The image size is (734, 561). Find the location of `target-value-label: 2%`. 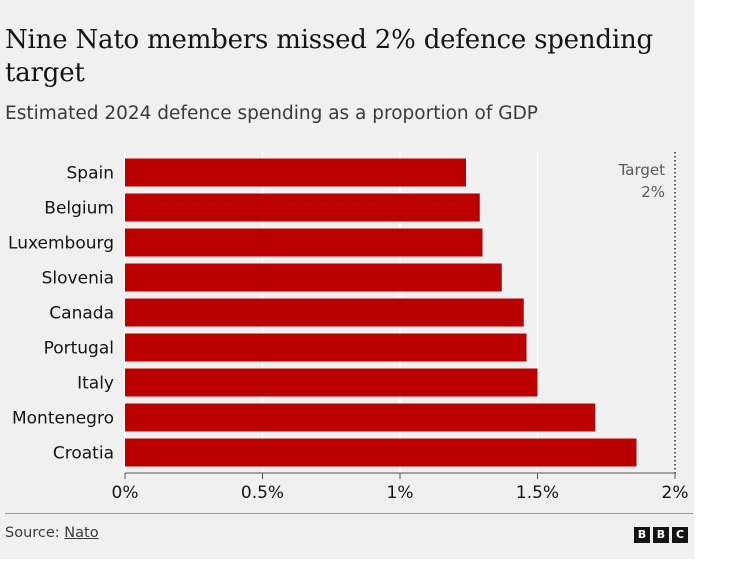

target-value-label: 2% is located at coordinates (653, 192).